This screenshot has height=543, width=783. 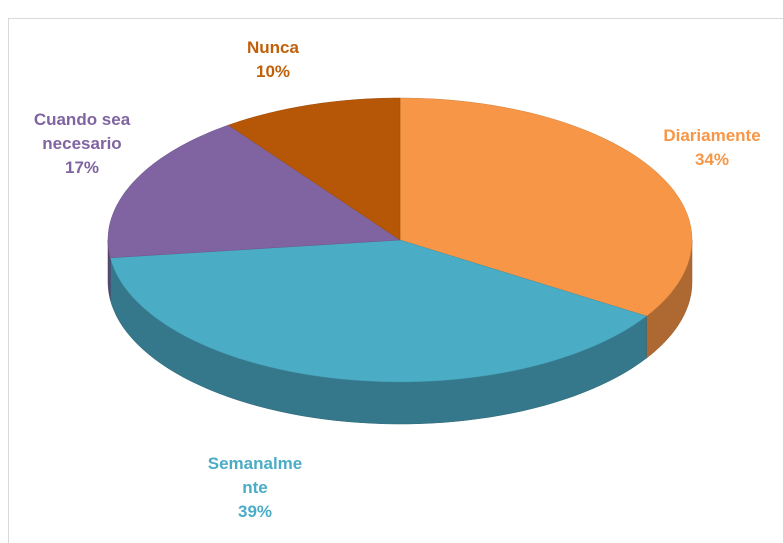 What do you see at coordinates (255, 511) in the screenshot?
I see `value-label: 39%` at bounding box center [255, 511].